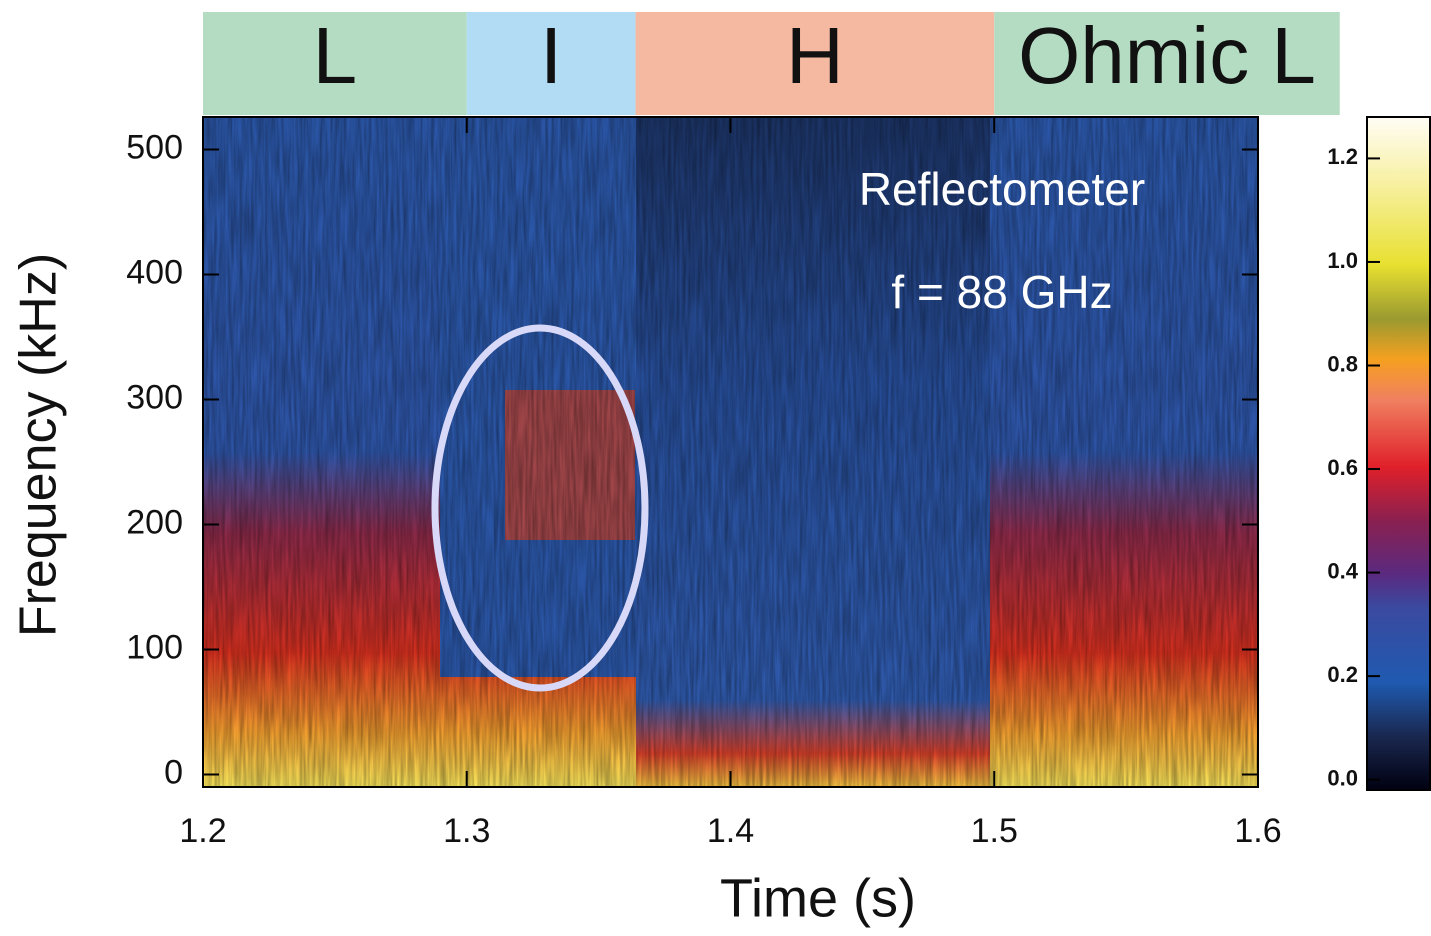  What do you see at coordinates (335, 55) in the screenshot?
I see `phase-label: L` at bounding box center [335, 55].